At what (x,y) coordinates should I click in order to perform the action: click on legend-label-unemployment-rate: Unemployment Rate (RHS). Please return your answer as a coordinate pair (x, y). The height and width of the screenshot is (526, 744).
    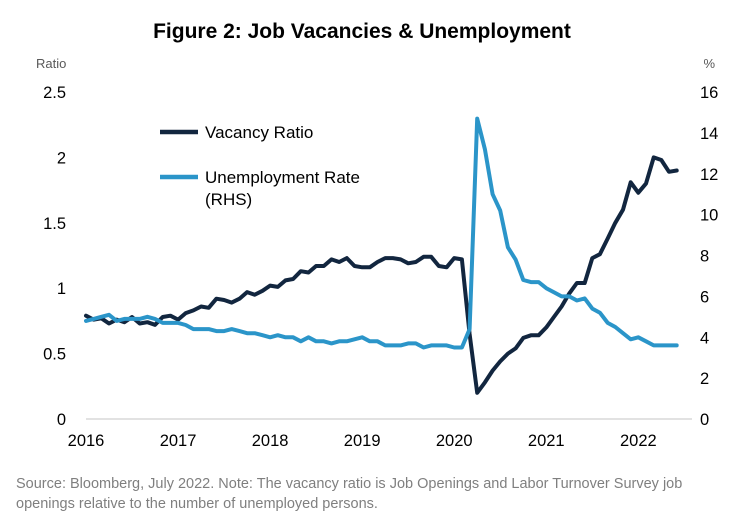
    Looking at the image, I should click on (282, 188).